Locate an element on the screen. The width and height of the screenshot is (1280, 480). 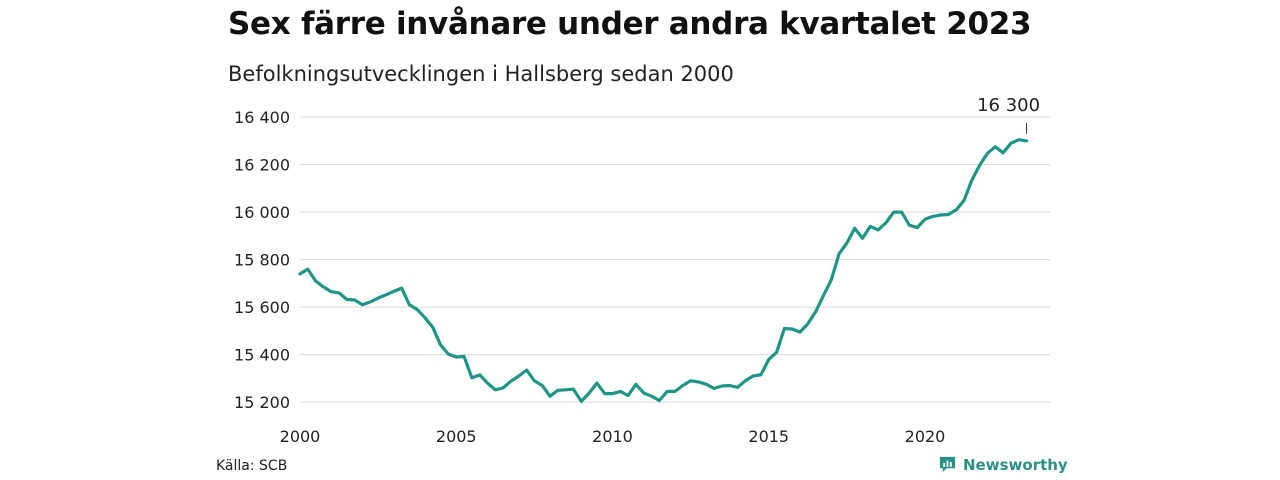
brand-logo: Newsworthy is located at coordinates (1003, 464).